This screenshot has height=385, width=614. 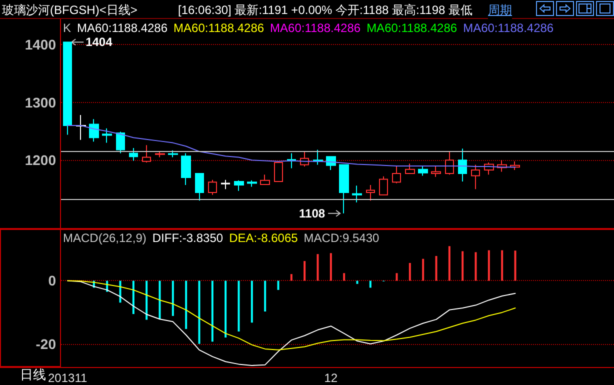 I want to click on annotation: MACD(26,12,9), so click(x=104, y=238).